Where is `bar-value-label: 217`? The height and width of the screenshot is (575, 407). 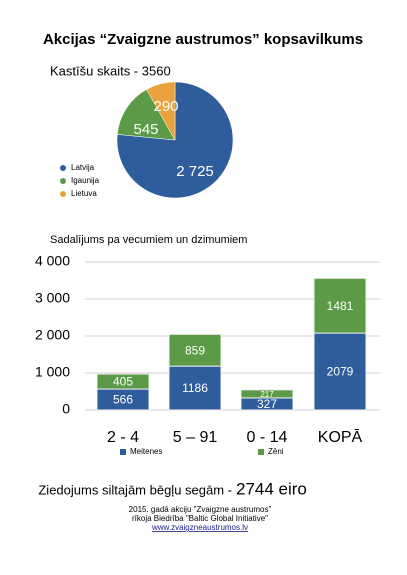
bar-value-label: 217 is located at coordinates (267, 394).